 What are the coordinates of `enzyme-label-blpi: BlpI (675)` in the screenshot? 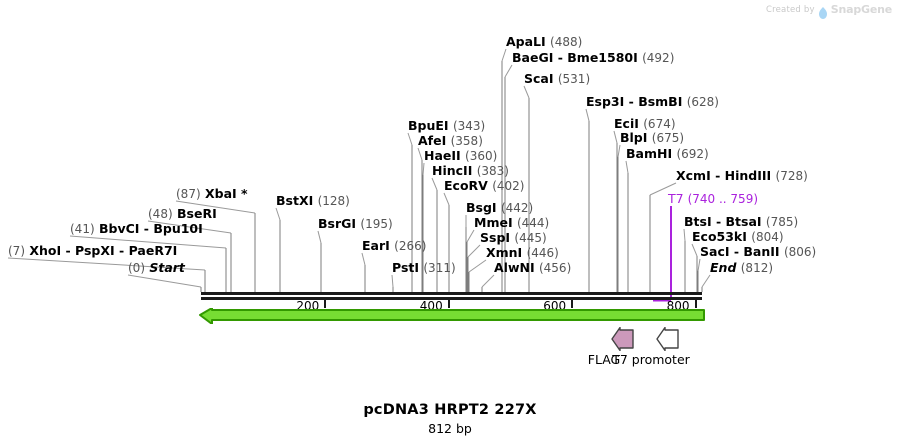 It's located at (652, 138).